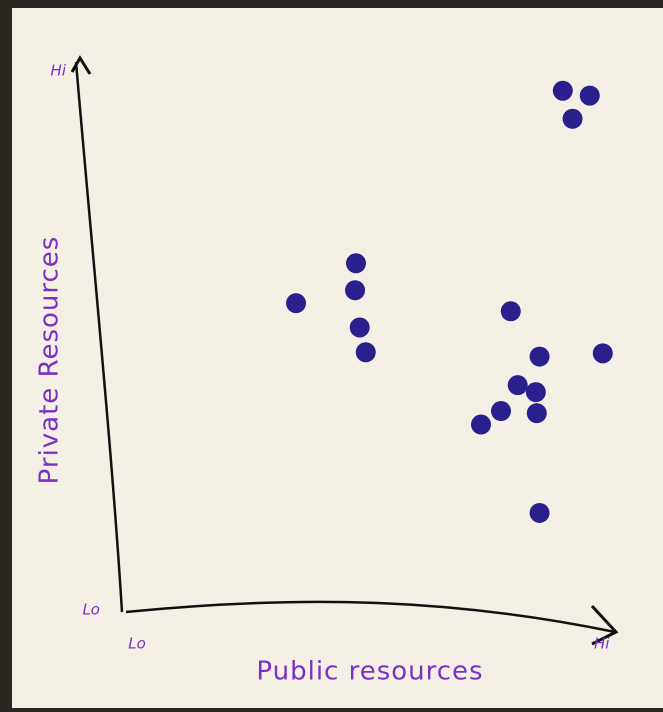 This screenshot has height=712, width=663. Describe the element at coordinates (369, 672) in the screenshot. I see `x-axis-label: Public resources` at that location.